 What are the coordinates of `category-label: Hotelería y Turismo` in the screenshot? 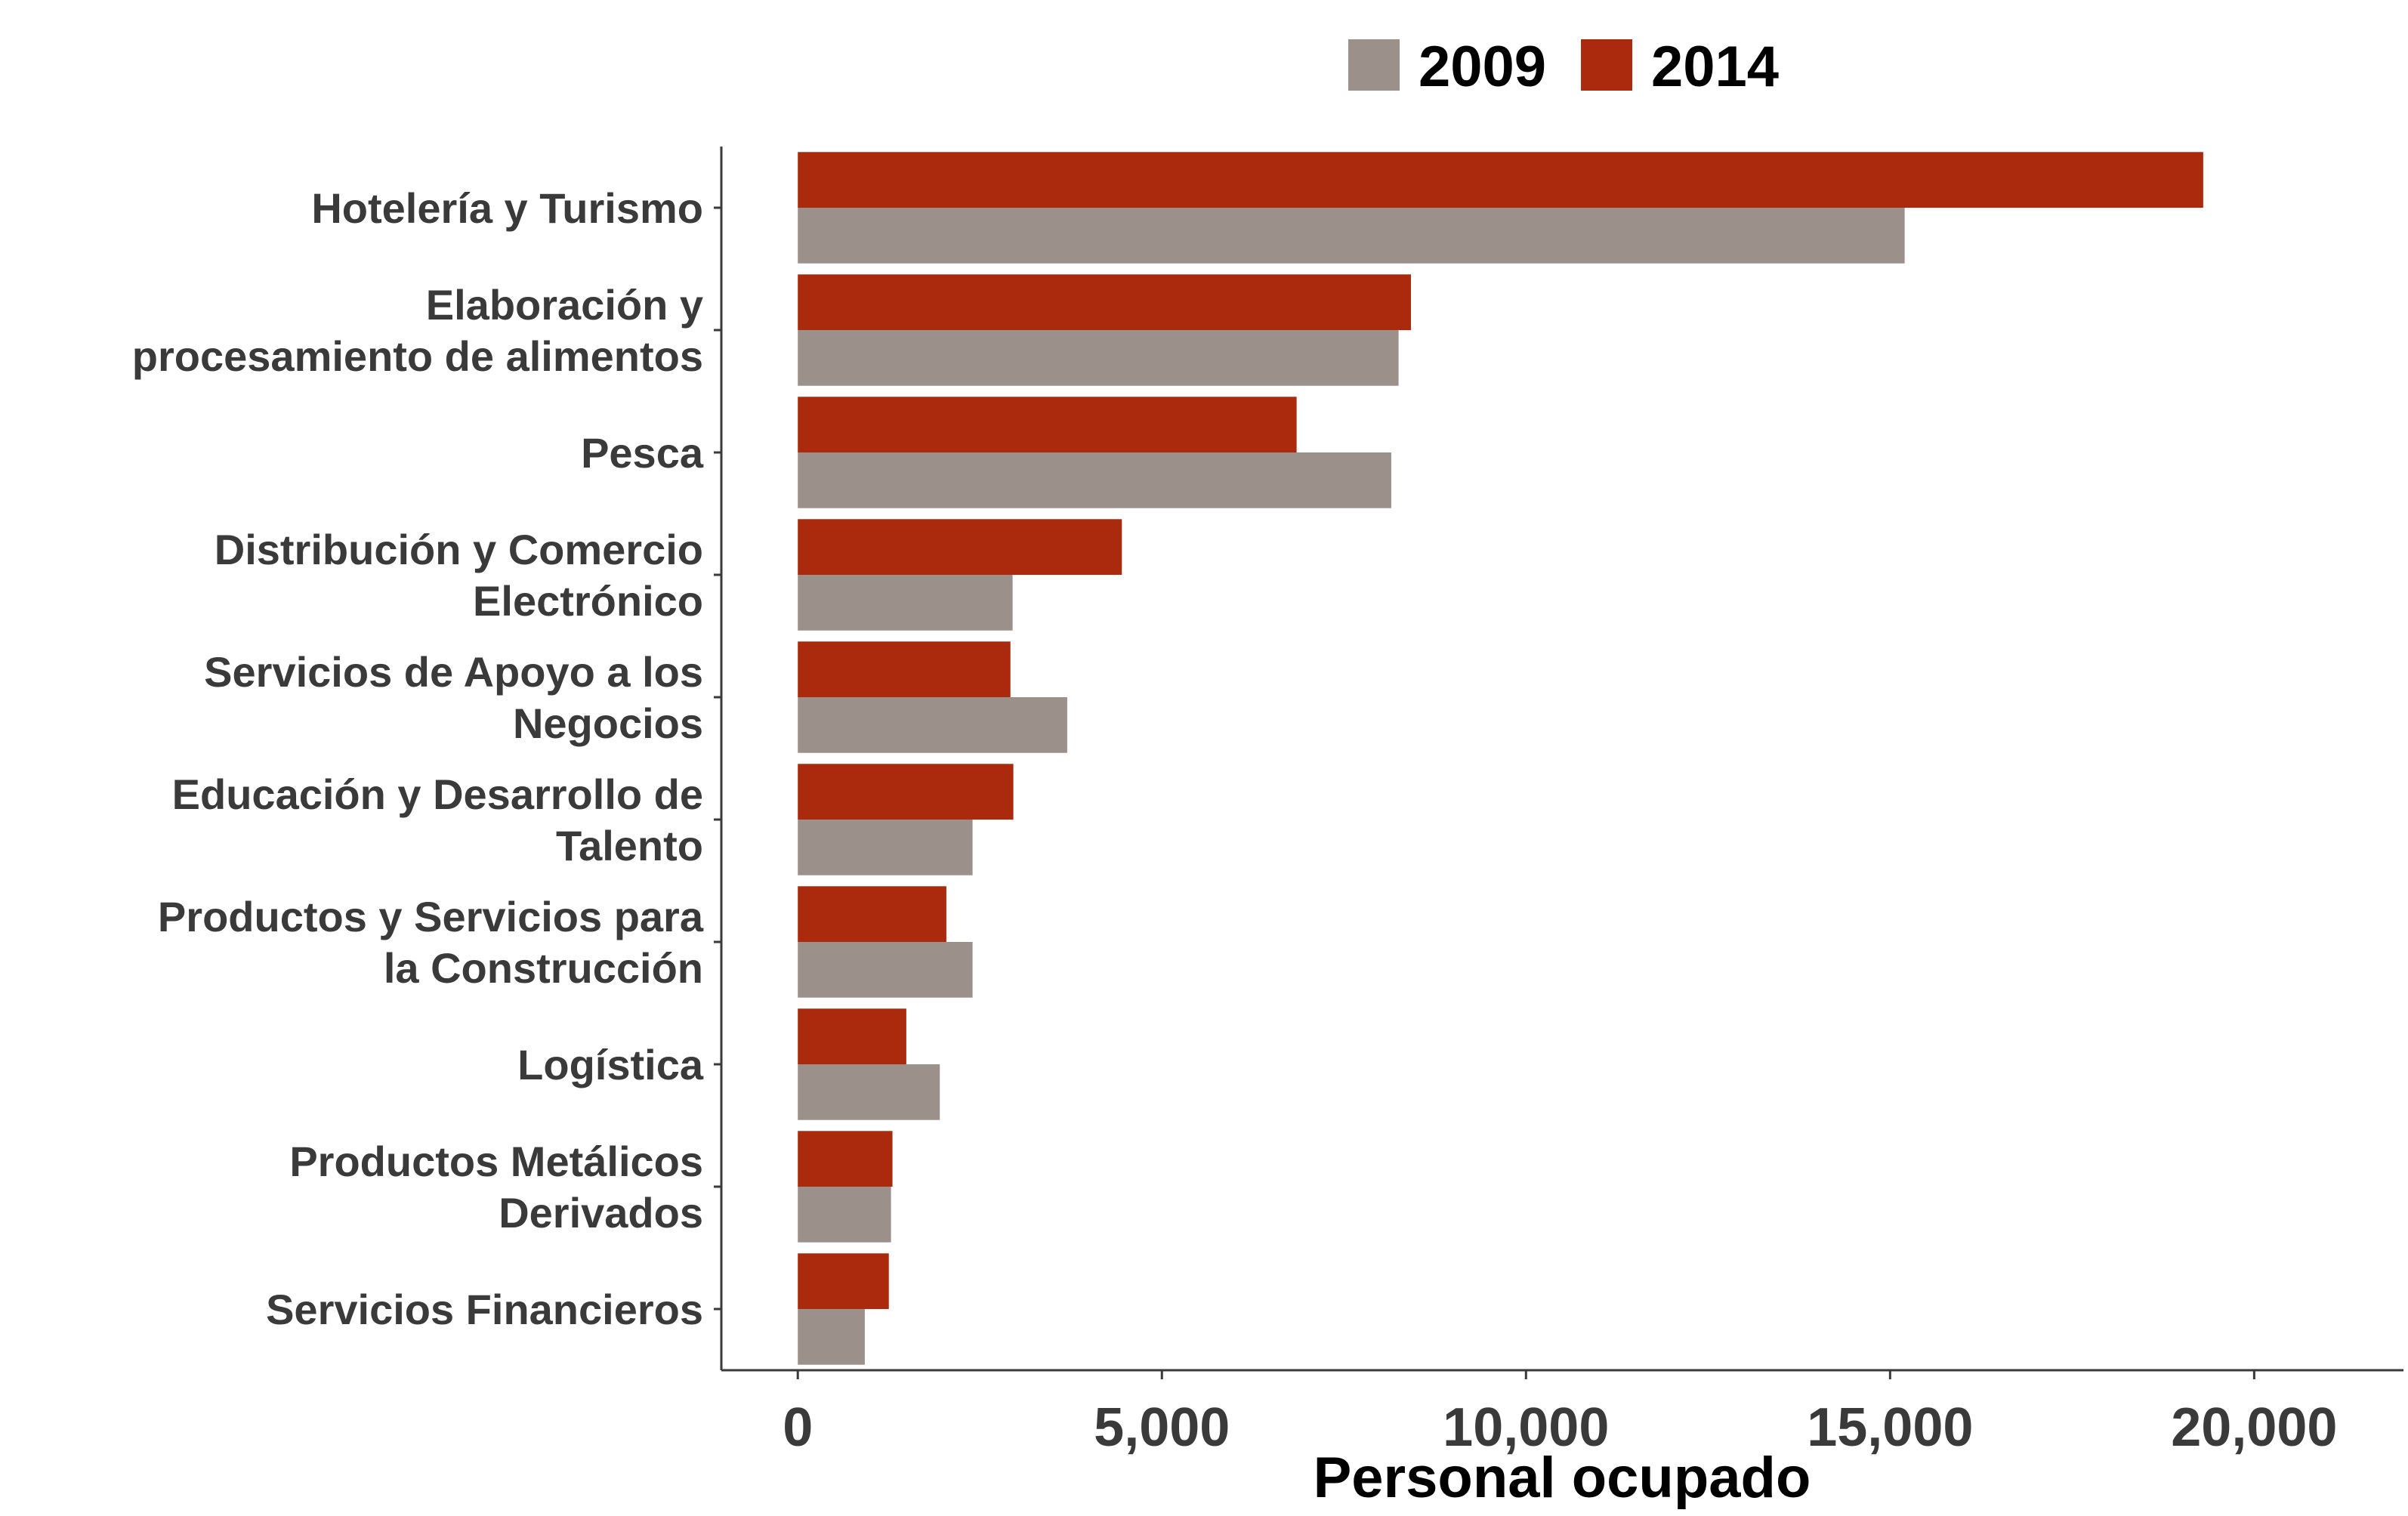 It's located at (507, 208).